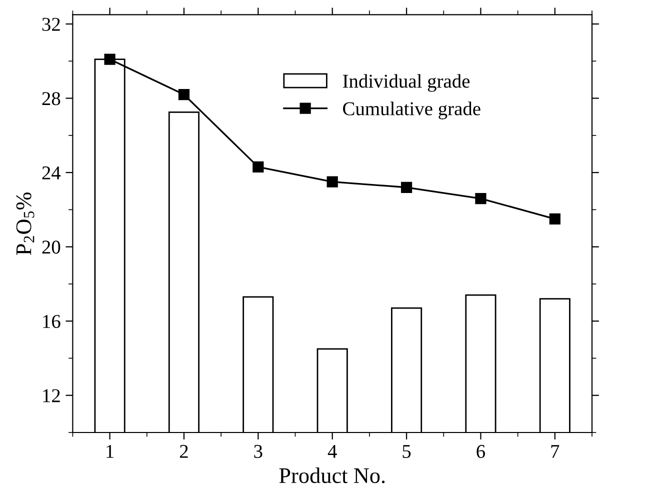 This screenshot has height=488, width=664. Describe the element at coordinates (258, 451) in the screenshot. I see `x-tick-label: 3` at that location.